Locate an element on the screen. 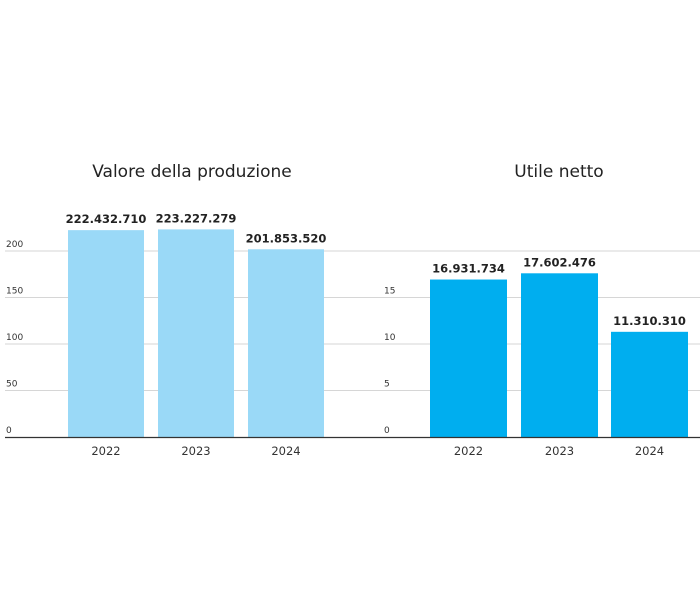 The width and height of the screenshot is (700, 600). data-label: 16.931.734 is located at coordinates (468, 269).